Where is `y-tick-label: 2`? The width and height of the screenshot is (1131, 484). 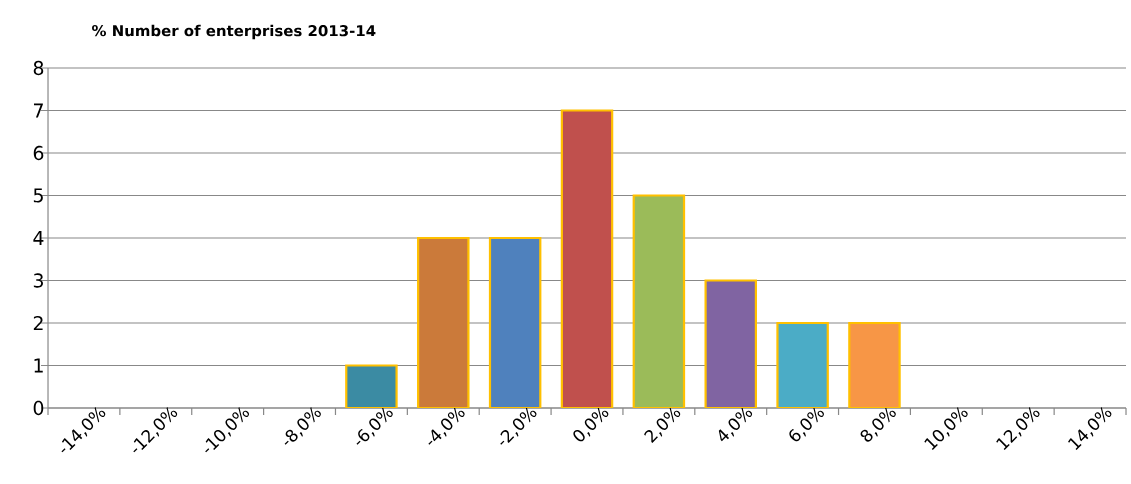
y-tick-label: 2 is located at coordinates (38, 323).